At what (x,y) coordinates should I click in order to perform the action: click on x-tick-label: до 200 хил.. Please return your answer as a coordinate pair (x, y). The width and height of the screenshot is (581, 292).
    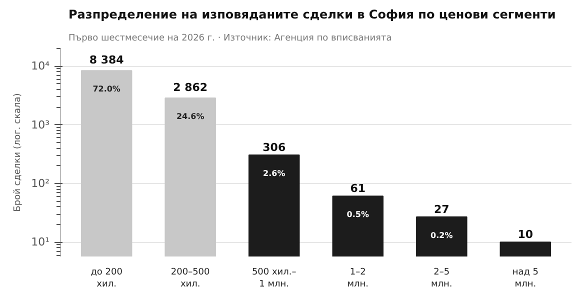
    Looking at the image, I should click on (106, 279).